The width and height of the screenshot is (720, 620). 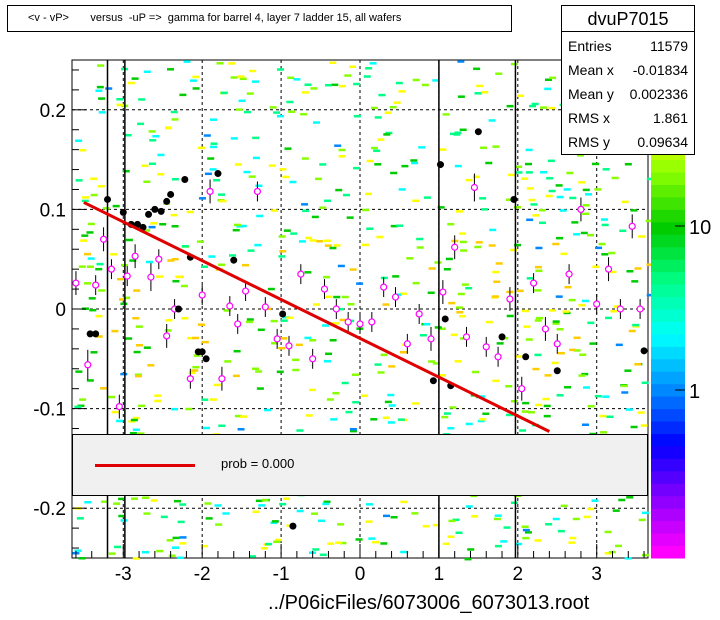 I want to click on legend-label: prob = 0.000, so click(x=258, y=463).